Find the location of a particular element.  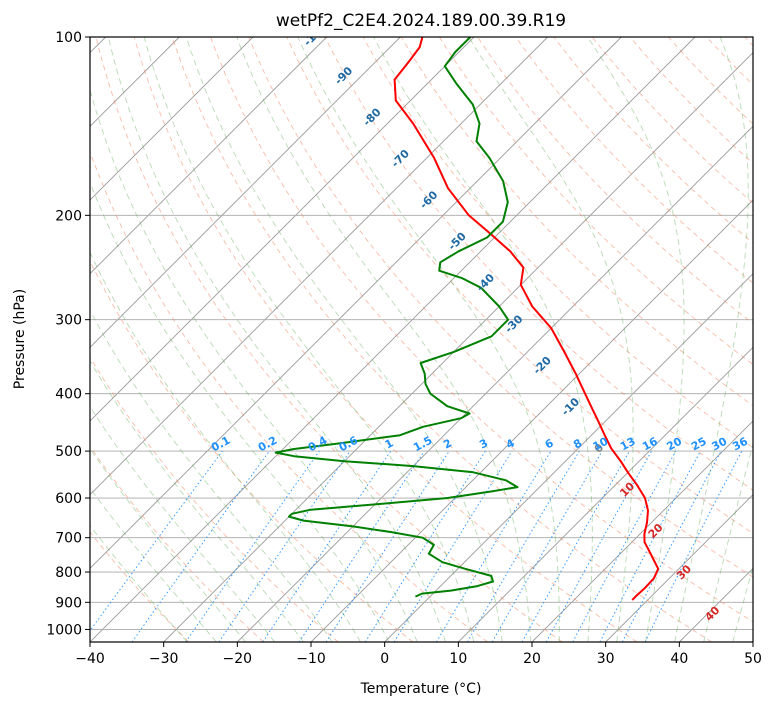

dry-adiabat-label: 40 is located at coordinates (712, 614).